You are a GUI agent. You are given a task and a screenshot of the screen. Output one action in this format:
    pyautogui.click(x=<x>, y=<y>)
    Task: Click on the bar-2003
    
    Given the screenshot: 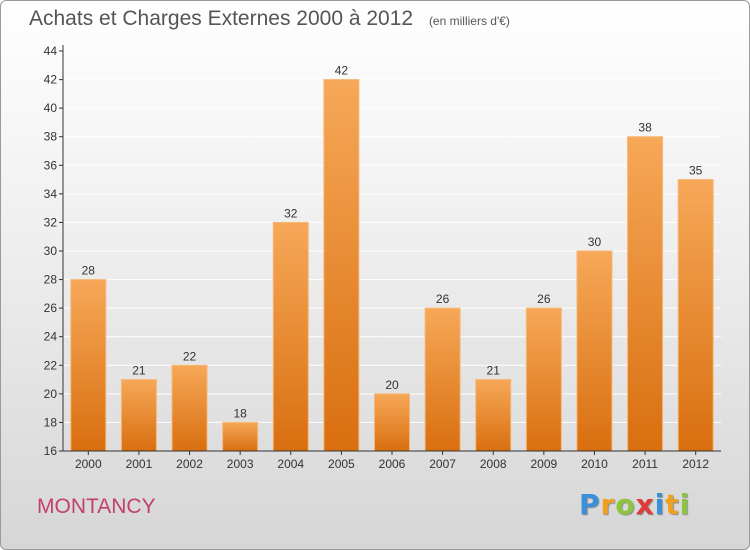 What is the action you would take?
    pyautogui.click(x=240, y=436)
    